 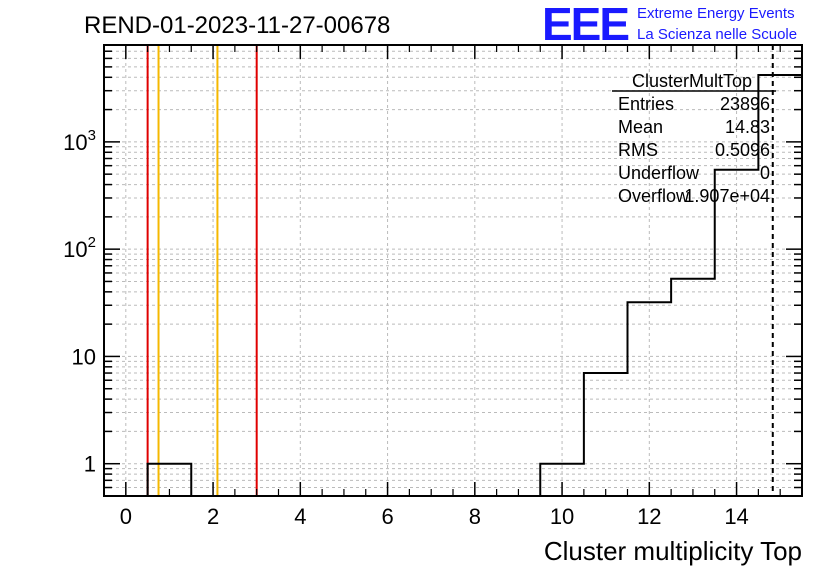 What do you see at coordinates (717, 34) in the screenshot?
I see `eee-logo-line2: La Scienza nelle Scuole` at bounding box center [717, 34].